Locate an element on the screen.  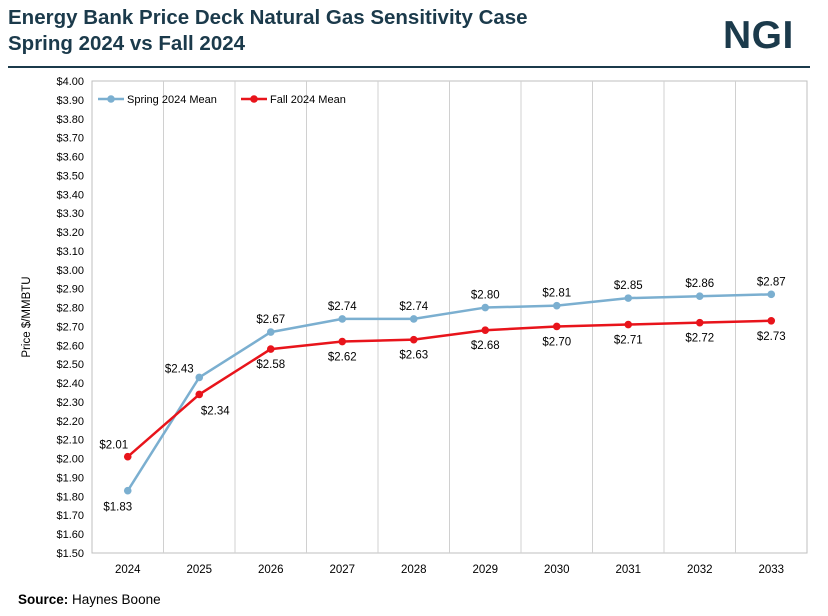
y-tick-label: $2.70 is located at coordinates (70, 327).